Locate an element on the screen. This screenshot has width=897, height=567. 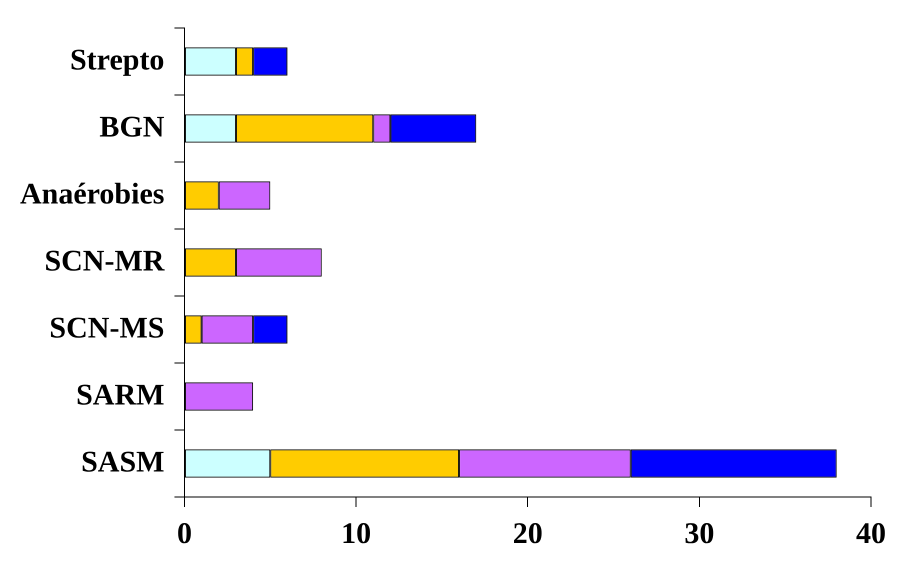
x-tick-label: 10 is located at coordinates (356, 533).